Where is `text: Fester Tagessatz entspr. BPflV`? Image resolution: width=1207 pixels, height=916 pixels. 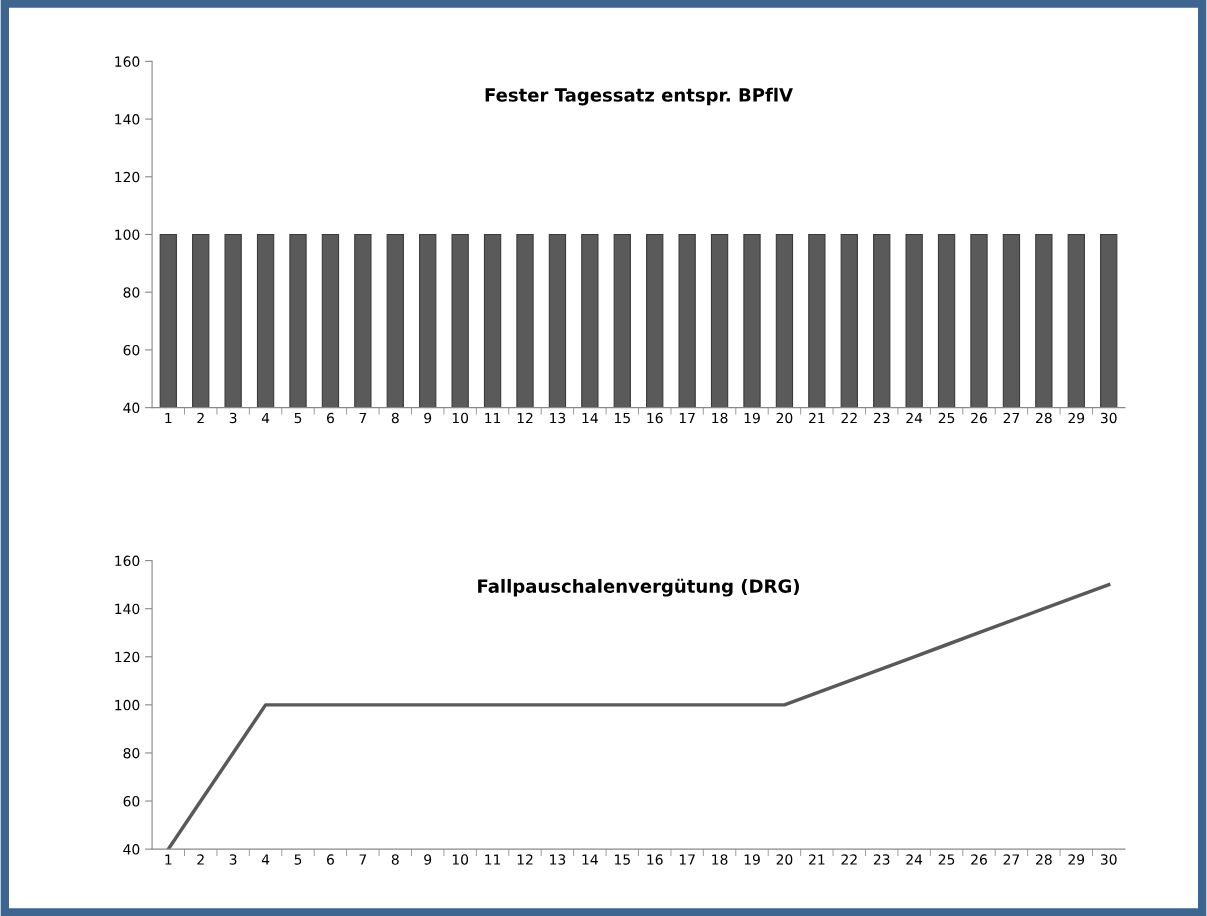
text: Fester Tagessatz entspr. BPflV is located at coordinates (639, 96).